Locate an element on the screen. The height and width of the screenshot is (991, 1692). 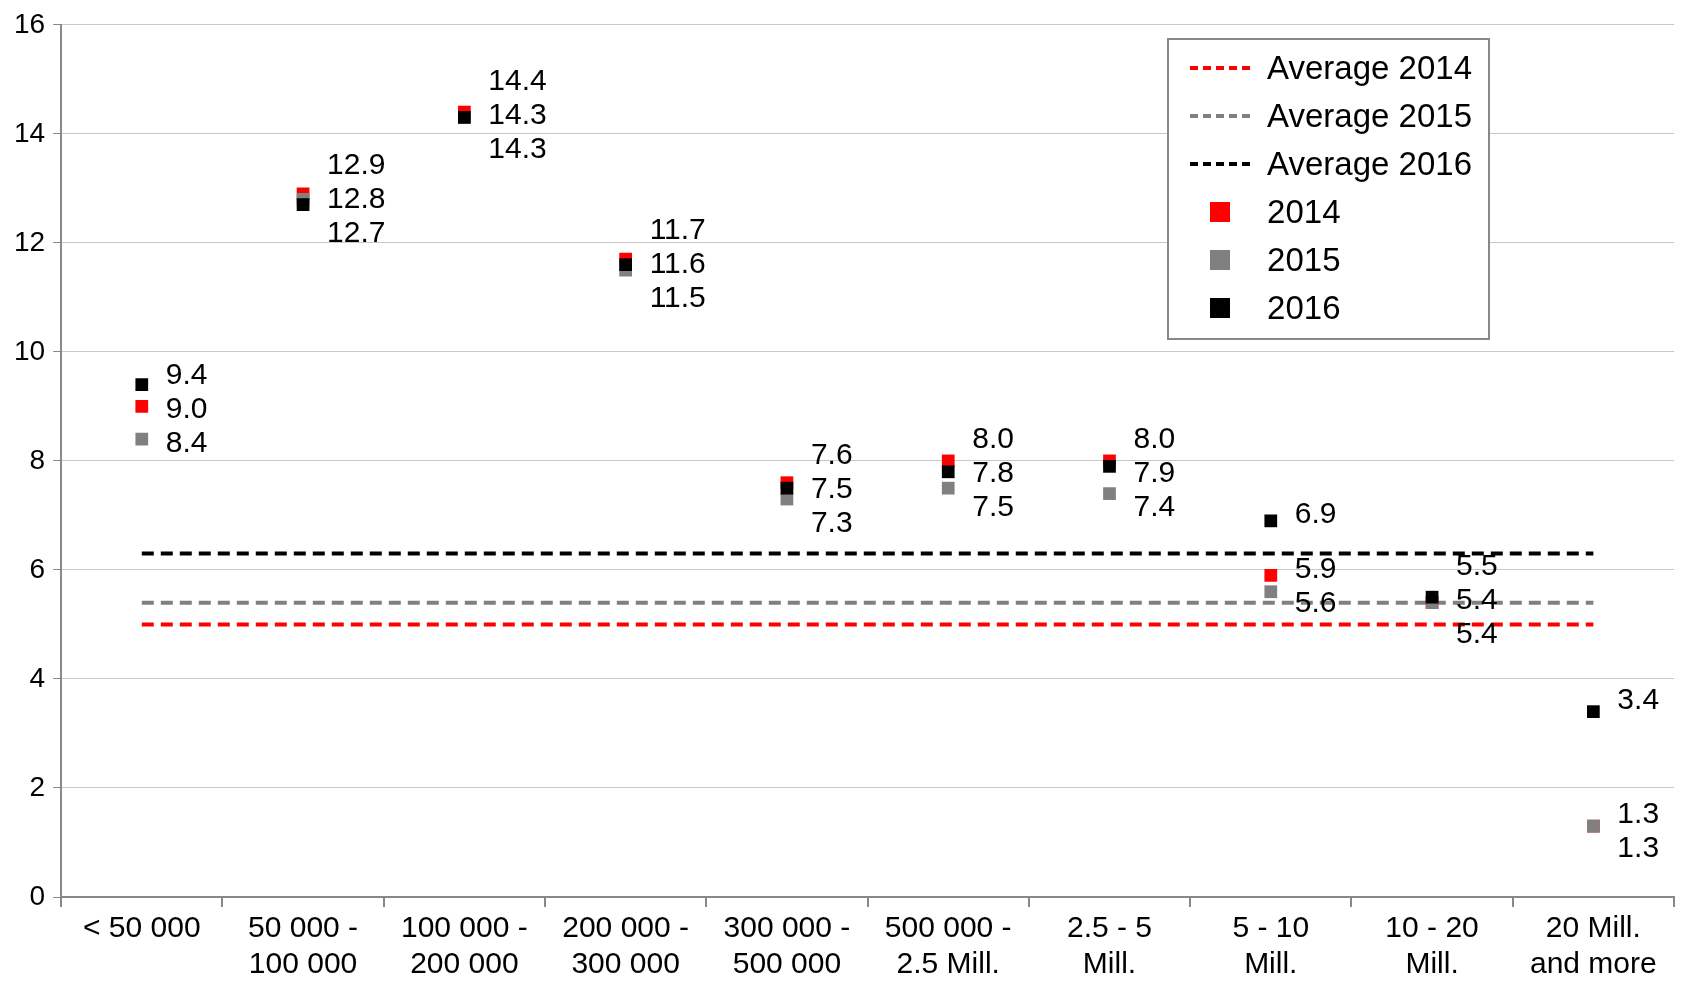
data-label: 7.4 is located at coordinates (1154, 505).